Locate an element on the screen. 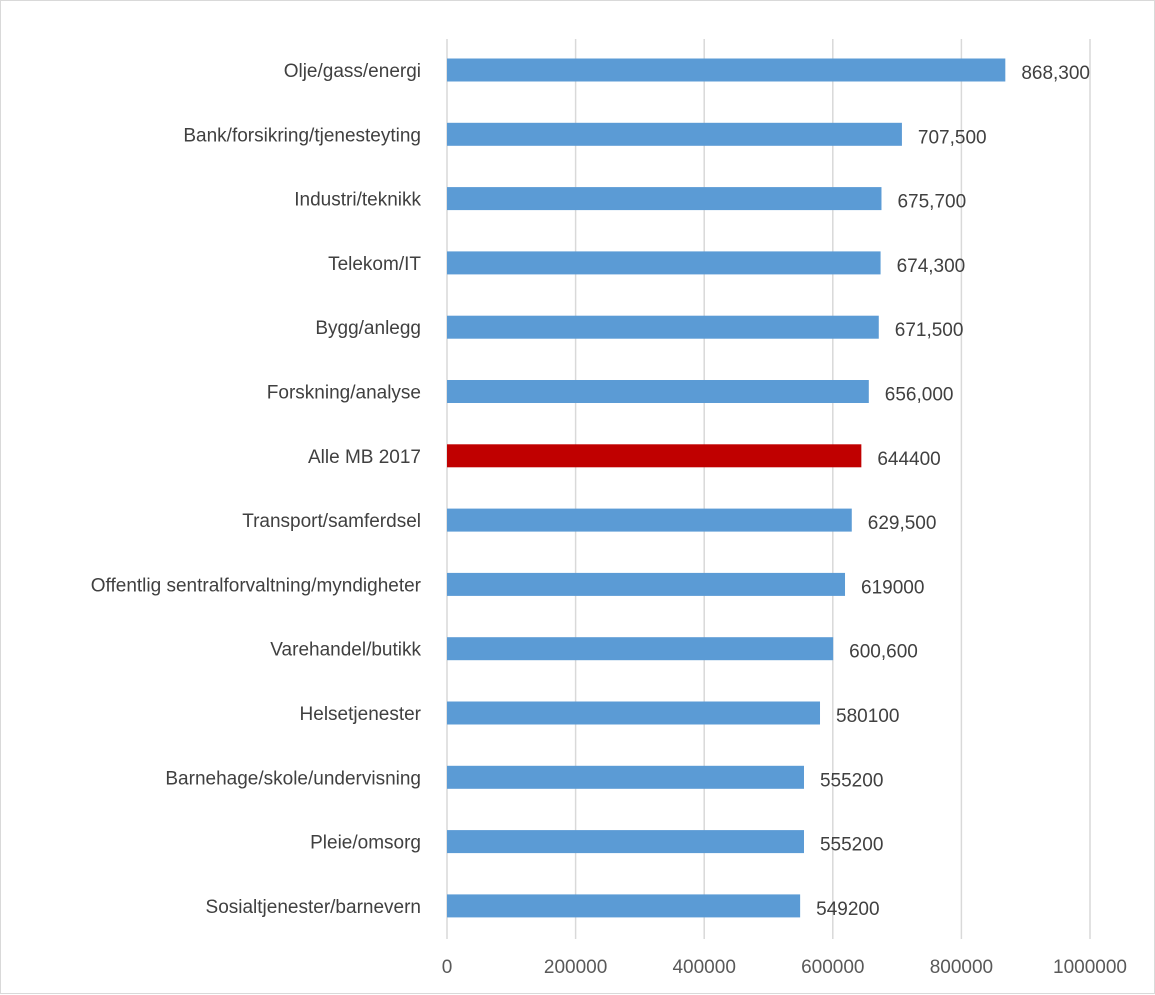  x-tick-label: 800000 is located at coordinates (961, 967).